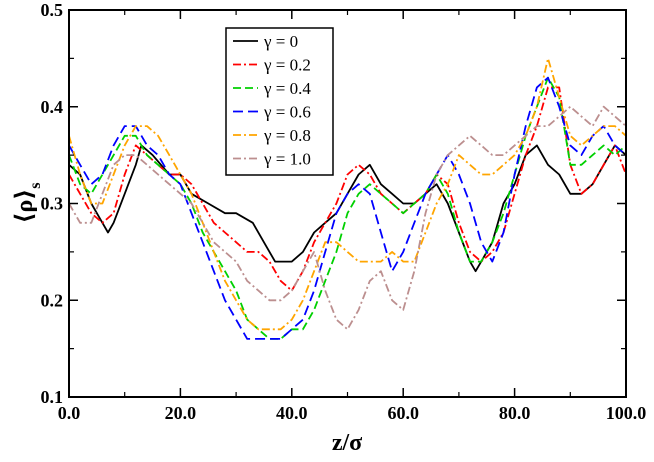 The height and width of the screenshot is (462, 654). Describe the element at coordinates (403, 413) in the screenshot. I see `x-tick-label: 60.0` at that location.